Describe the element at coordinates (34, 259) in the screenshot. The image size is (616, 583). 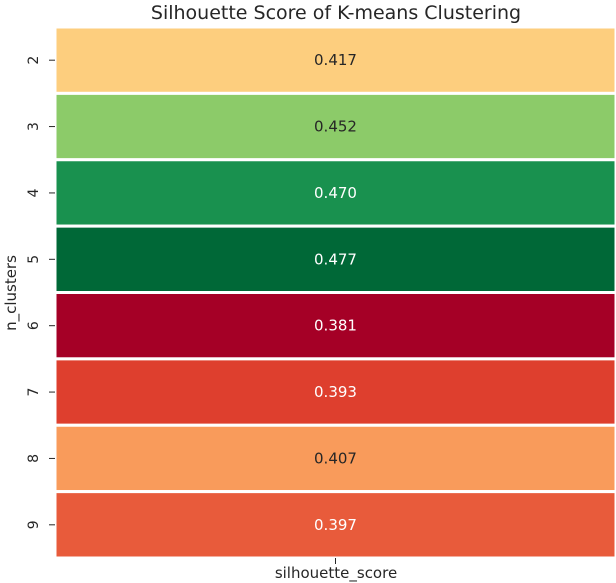
I see `y-tick-label-5: 5` at that location.